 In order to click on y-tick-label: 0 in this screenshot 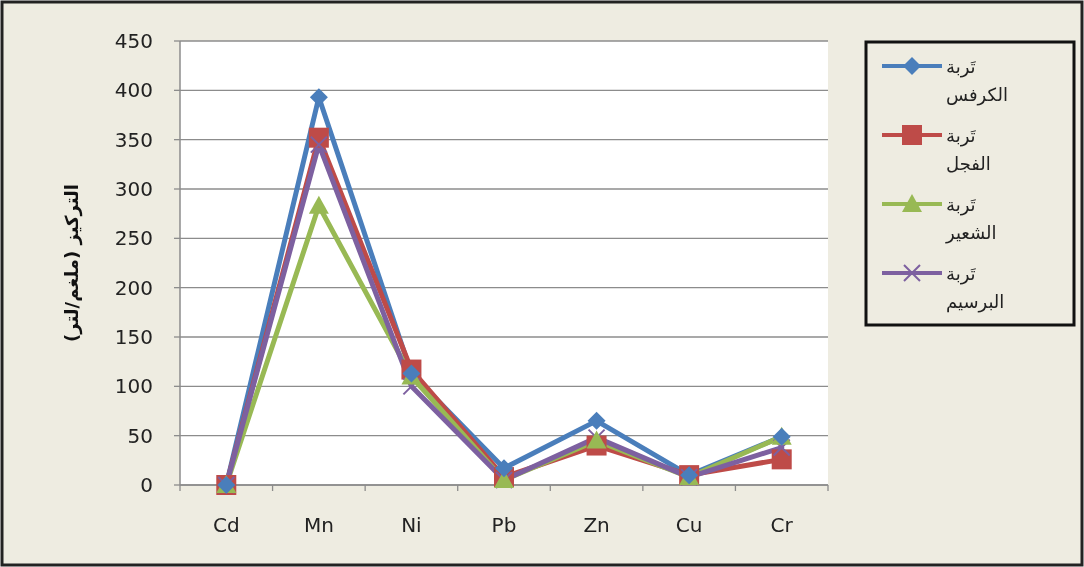, I will do `click(146, 485)`.